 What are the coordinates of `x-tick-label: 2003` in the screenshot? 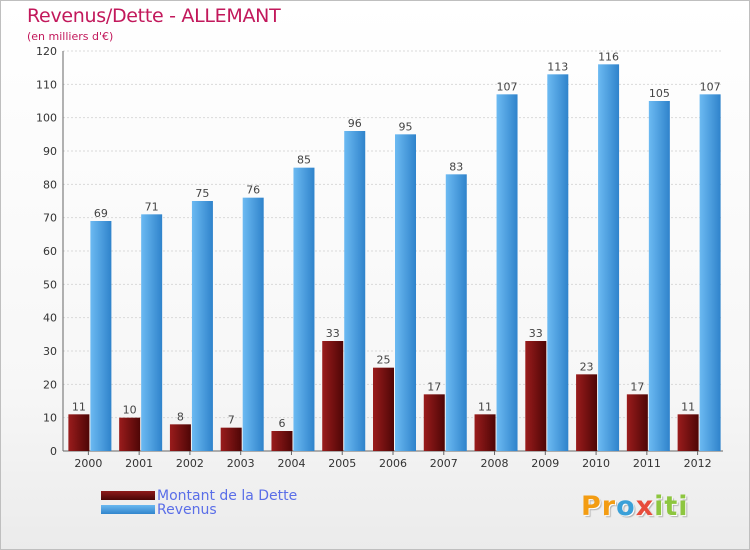 It's located at (241, 463).